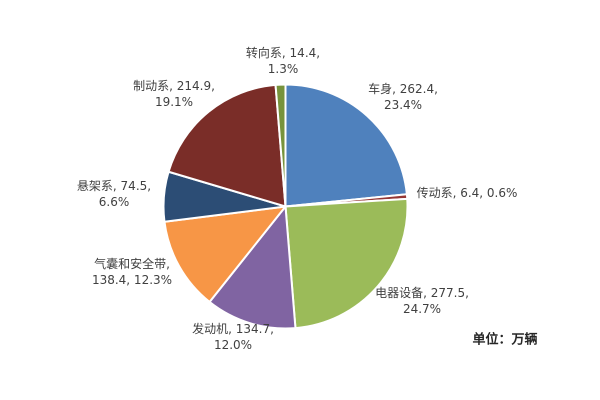  I want to click on slice-label-电器设备: 电器设备, 277.5, 24.7%, so click(422, 301).